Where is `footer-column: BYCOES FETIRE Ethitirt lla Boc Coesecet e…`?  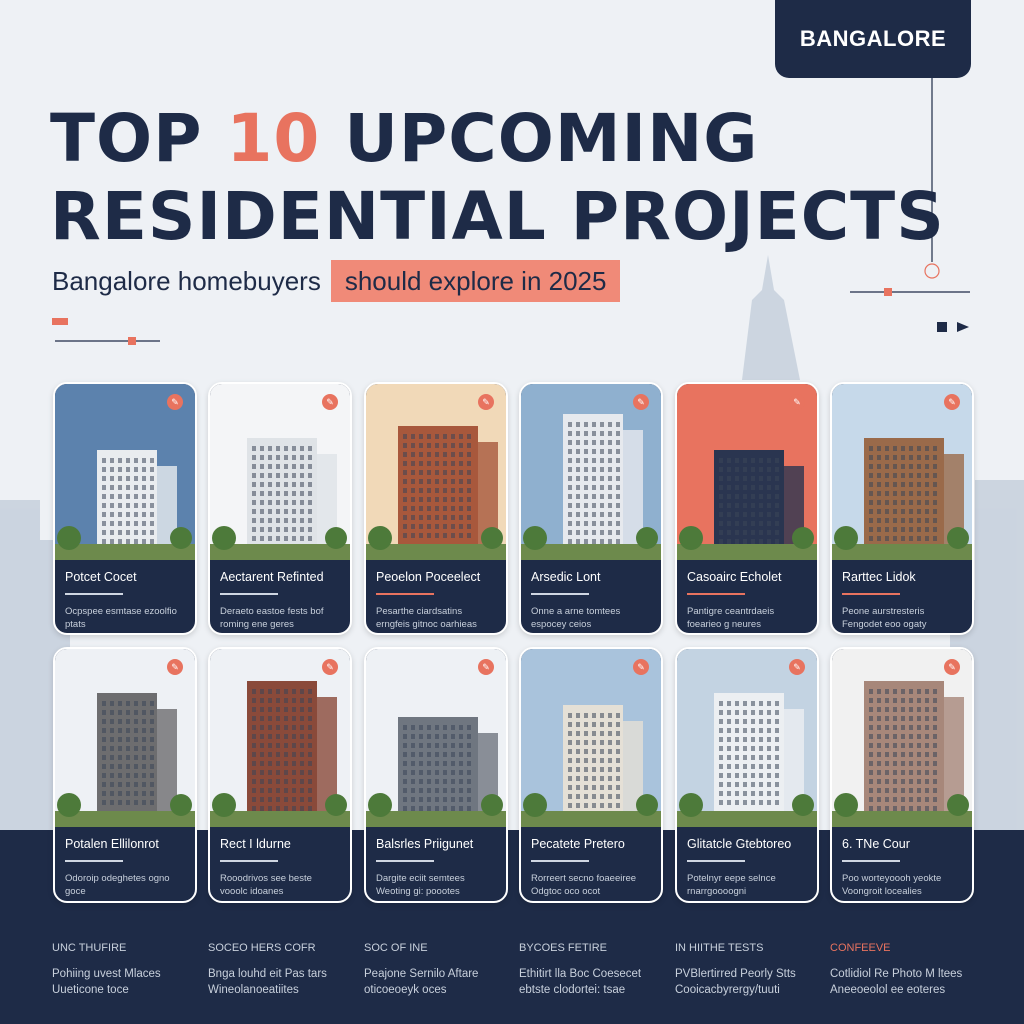 footer-column: BYCOES FETIRE Ethitirt lla Boc Coesecet e… is located at coordinates (594, 970).